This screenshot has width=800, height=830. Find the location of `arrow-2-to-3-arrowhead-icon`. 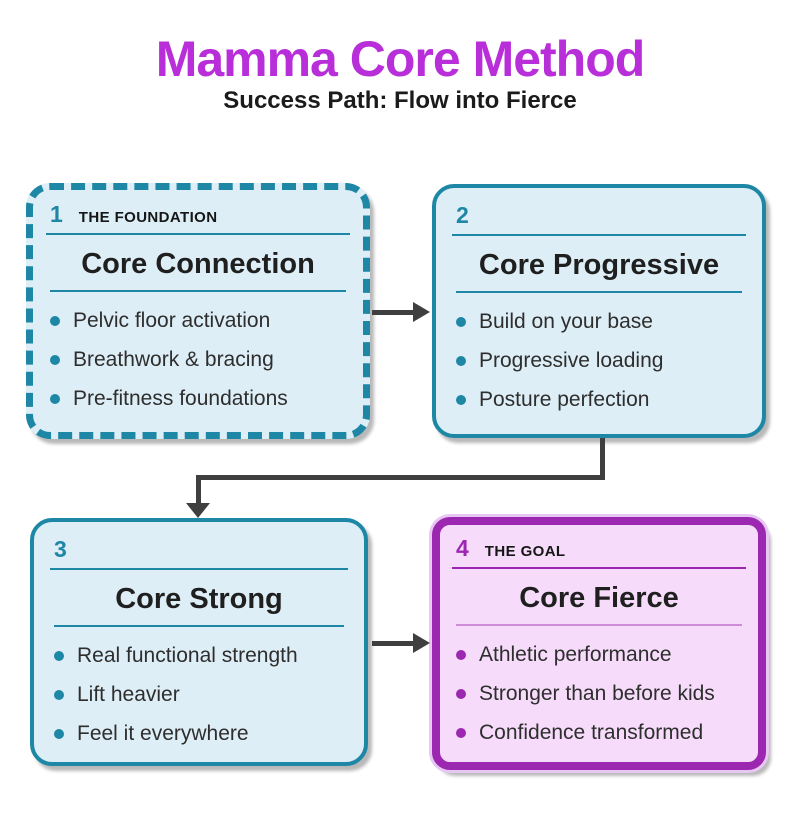

arrow-2-to-3-arrowhead-icon is located at coordinates (198, 510).